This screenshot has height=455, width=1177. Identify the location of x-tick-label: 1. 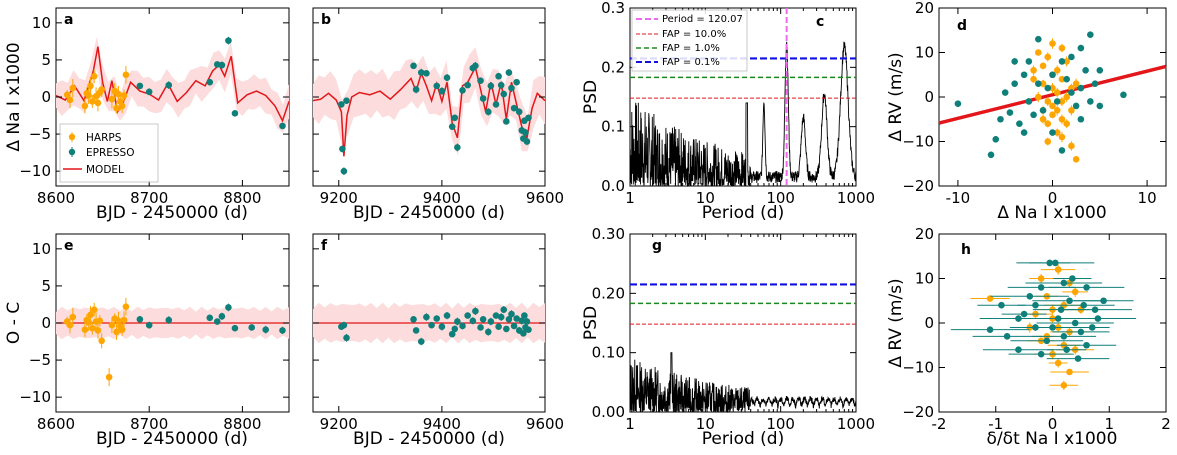
(1109, 424).